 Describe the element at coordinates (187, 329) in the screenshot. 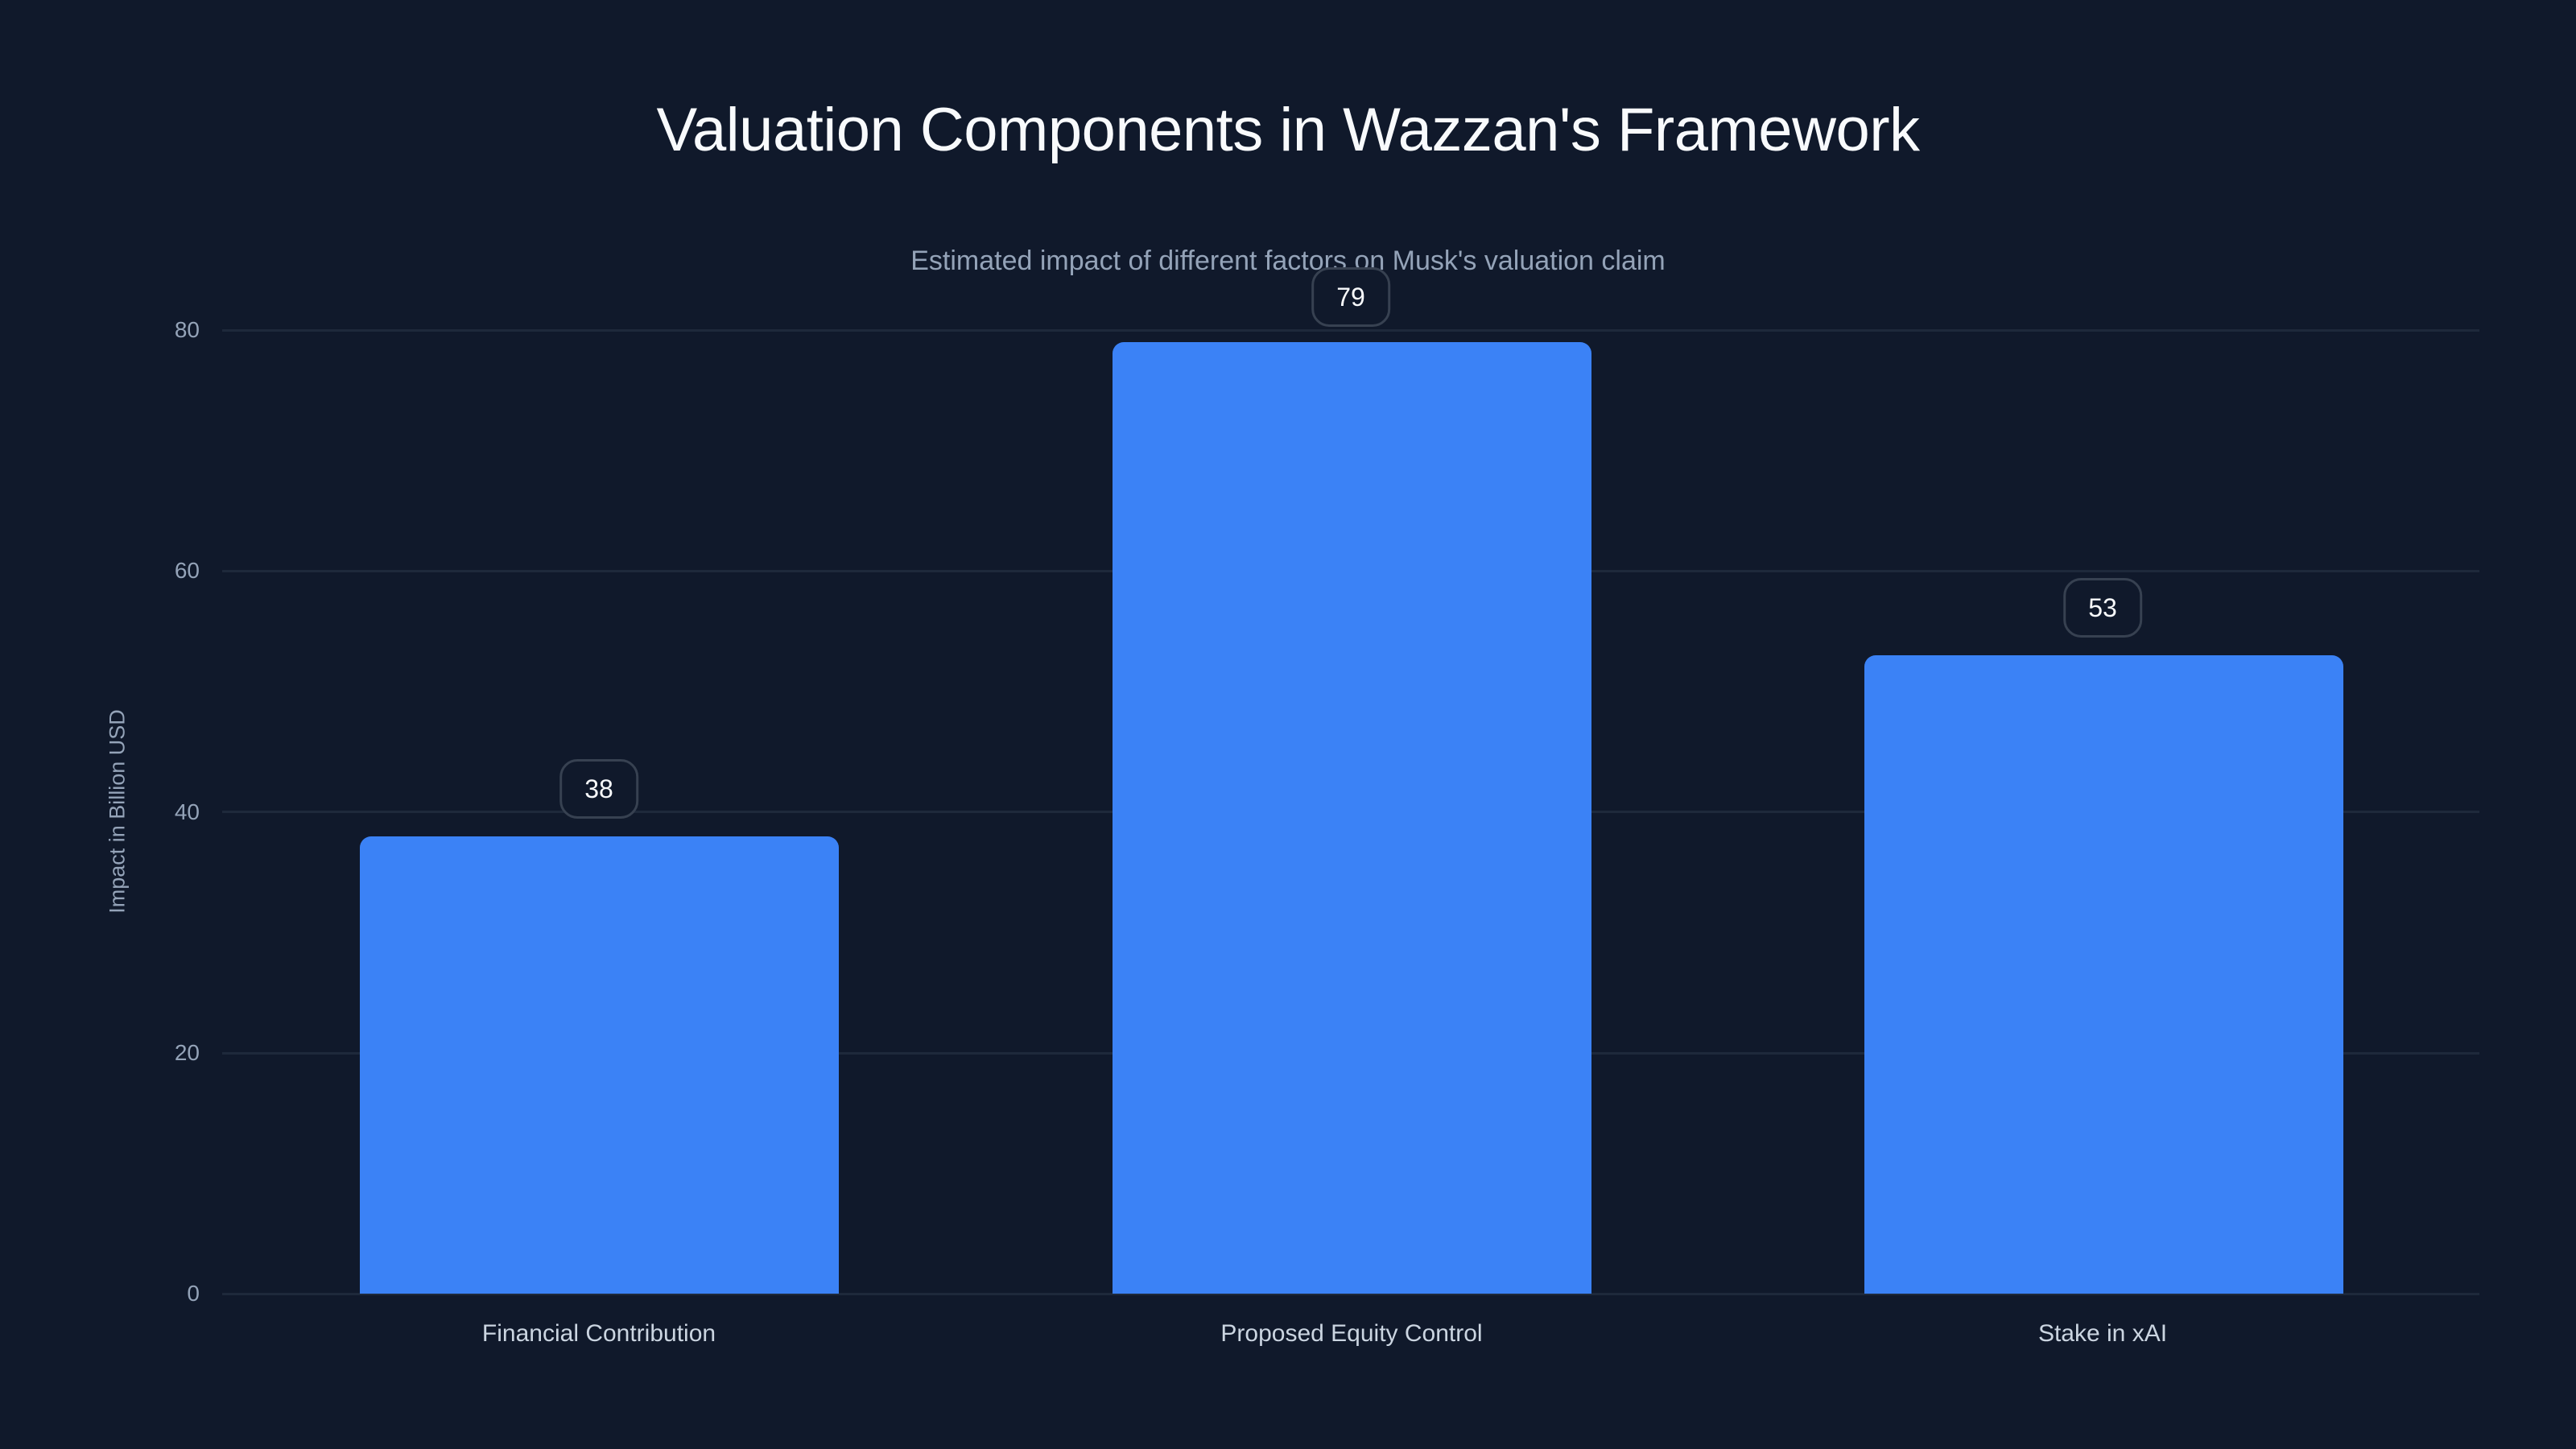

I see `y-tick-80: 80` at that location.